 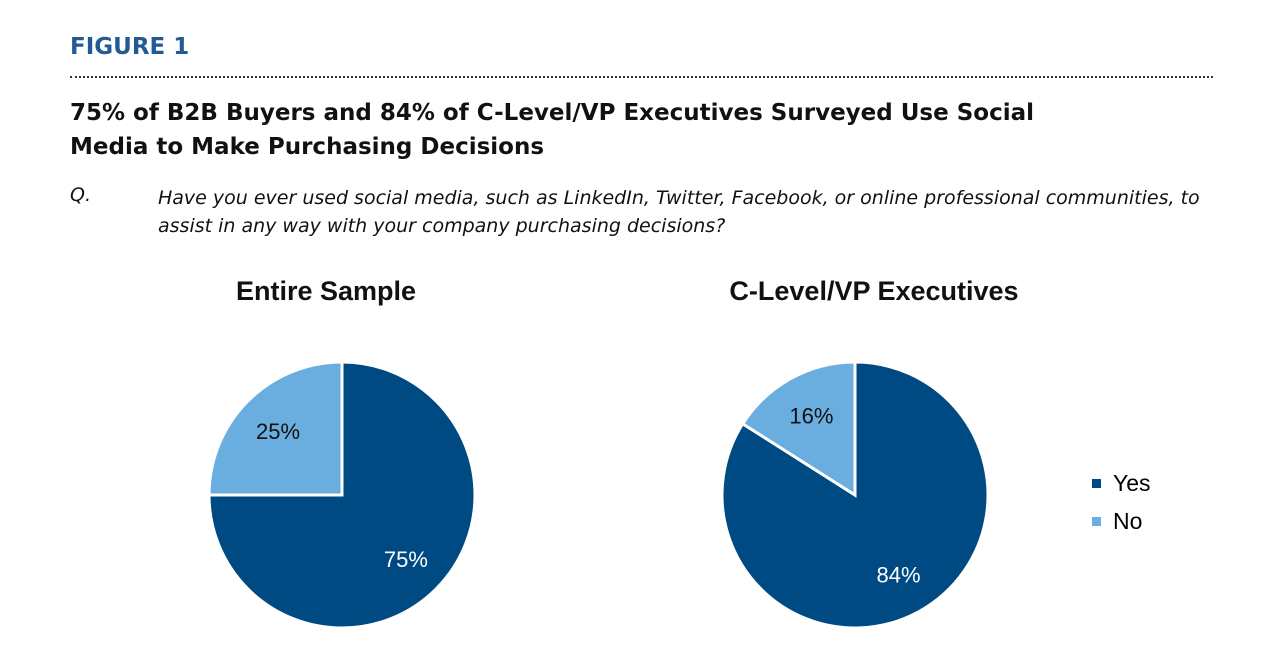 I want to click on legend-swatch-no, so click(x=1096, y=521).